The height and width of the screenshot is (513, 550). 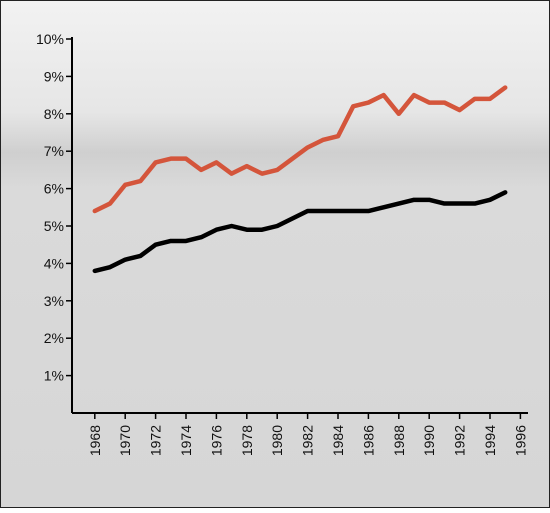 What do you see at coordinates (125, 440) in the screenshot?
I see `x-tick-label: 1970` at bounding box center [125, 440].